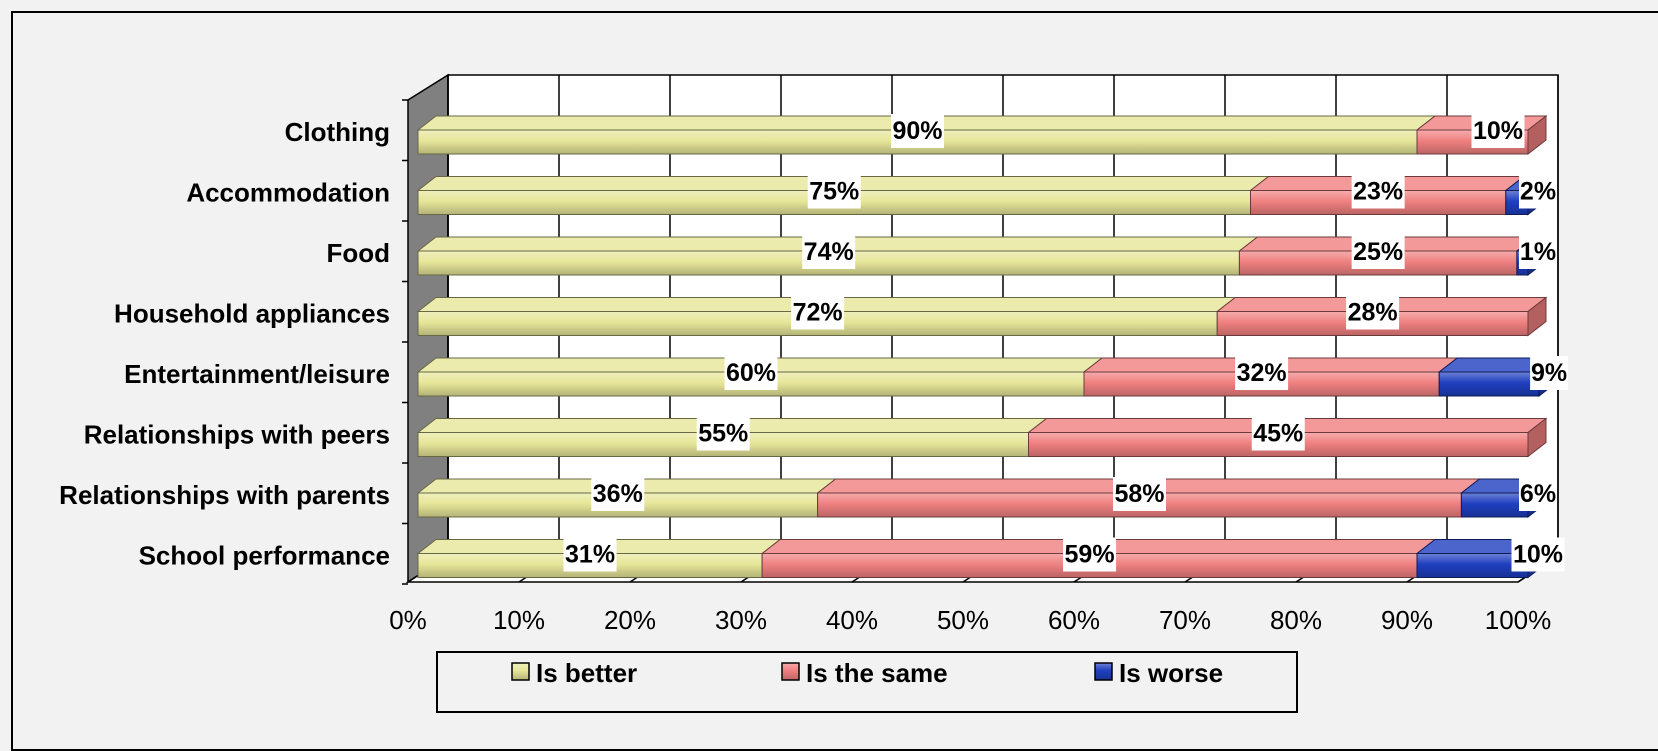  I want to click on x-tick-label: 60%, so click(1074, 620).